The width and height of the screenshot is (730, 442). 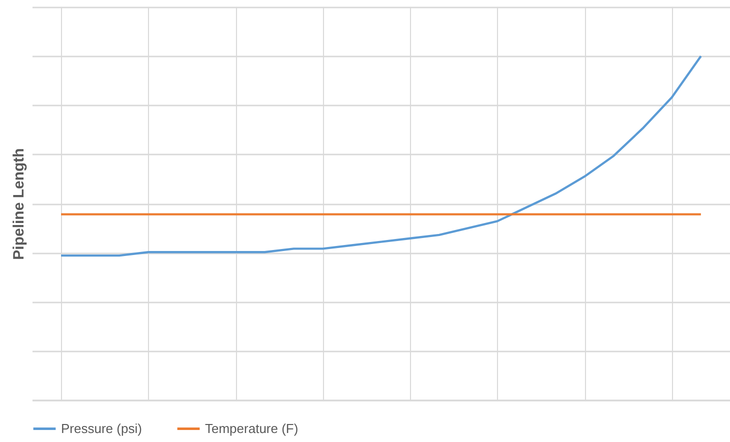 What do you see at coordinates (19, 204) in the screenshot?
I see `y-axis-title: Pipeline Length` at bounding box center [19, 204].